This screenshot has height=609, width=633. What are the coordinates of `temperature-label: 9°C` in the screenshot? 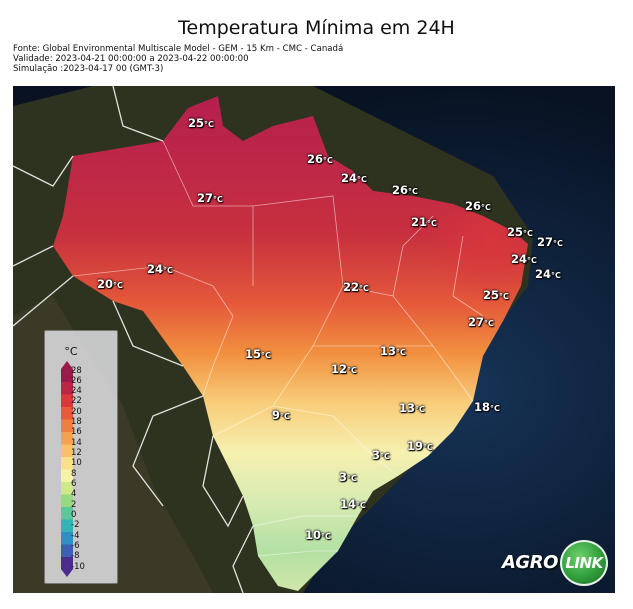 It's located at (281, 415).